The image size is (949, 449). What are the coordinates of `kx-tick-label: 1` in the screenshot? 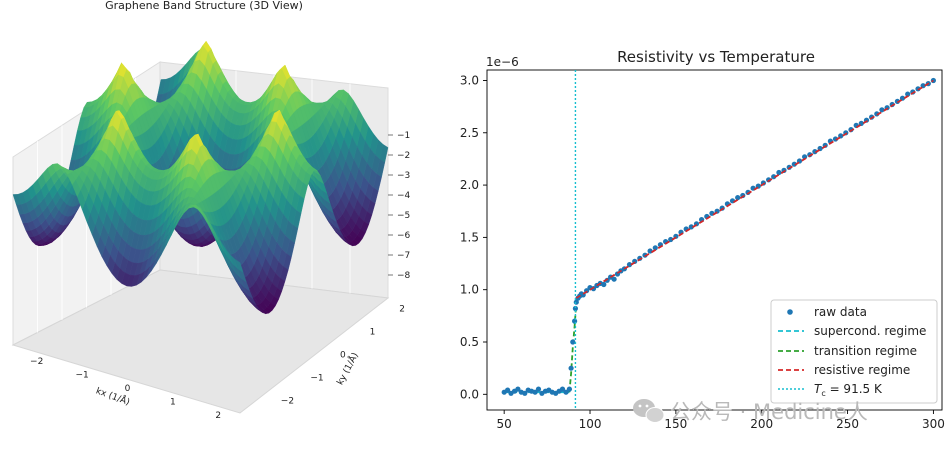 It's located at (173, 403).